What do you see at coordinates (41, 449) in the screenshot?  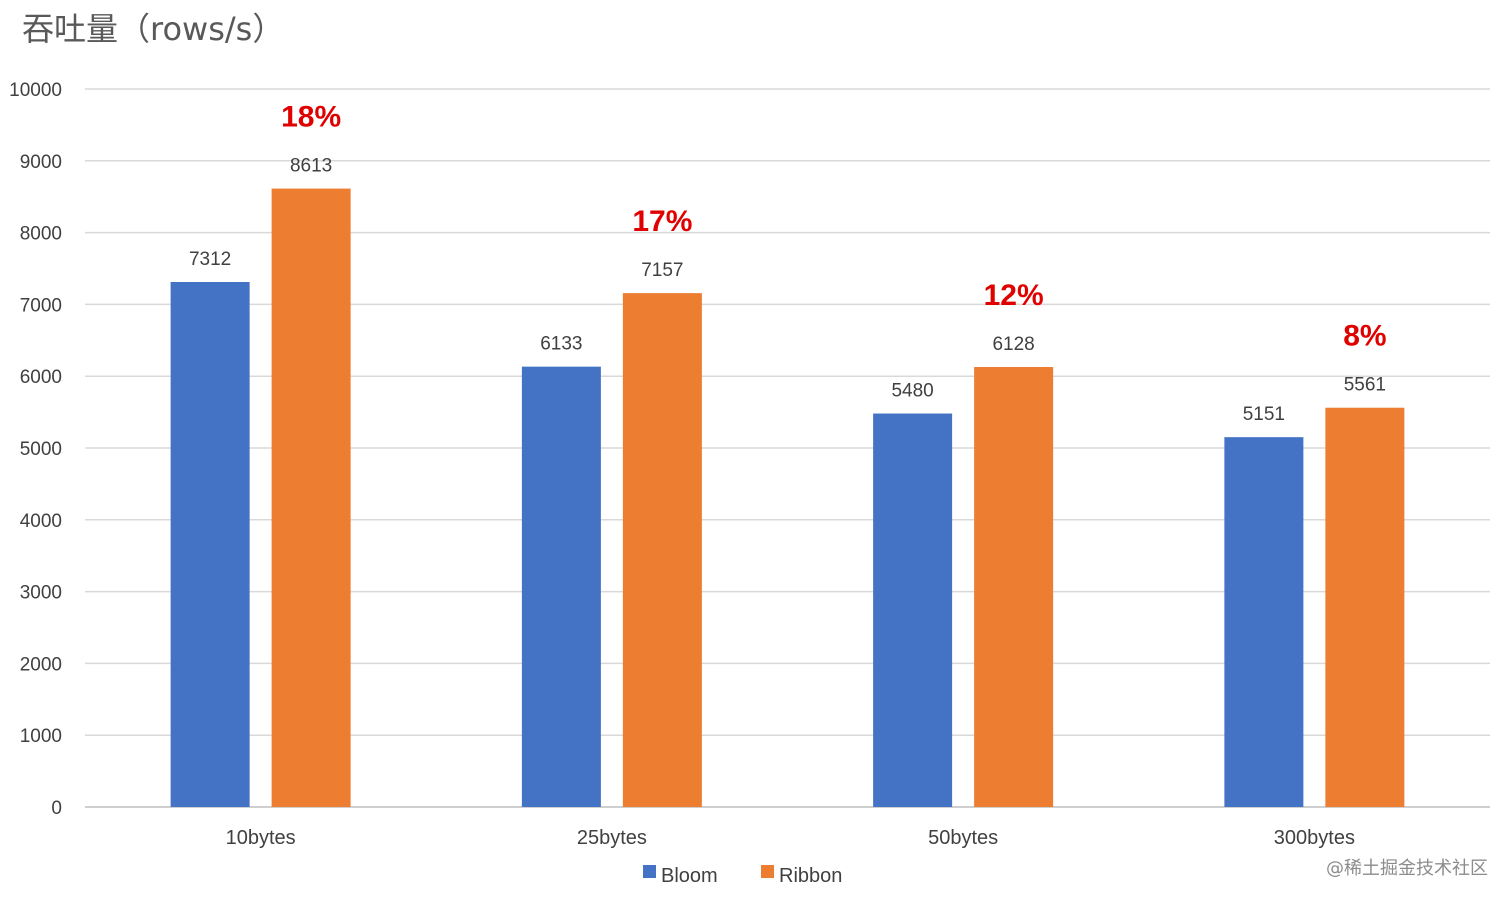 I see `y-tick-label: 5000` at bounding box center [41, 449].